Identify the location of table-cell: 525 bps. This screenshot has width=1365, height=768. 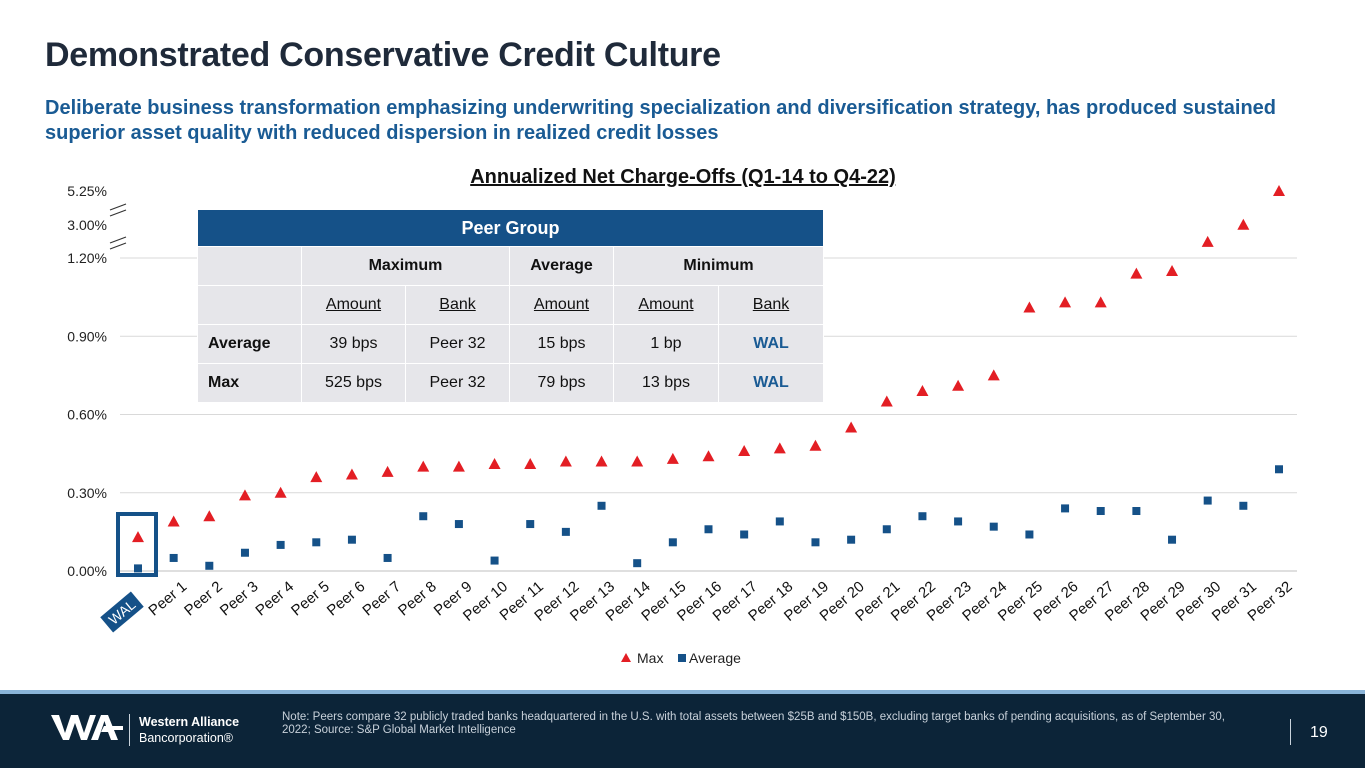
(353, 383).